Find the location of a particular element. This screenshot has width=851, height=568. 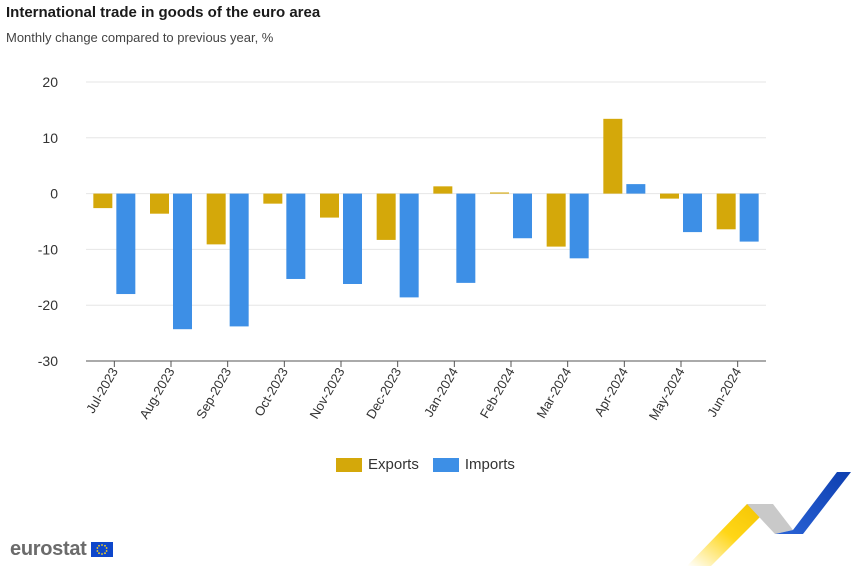

x-tick-label: Apr-2024 is located at coordinates (611, 392).